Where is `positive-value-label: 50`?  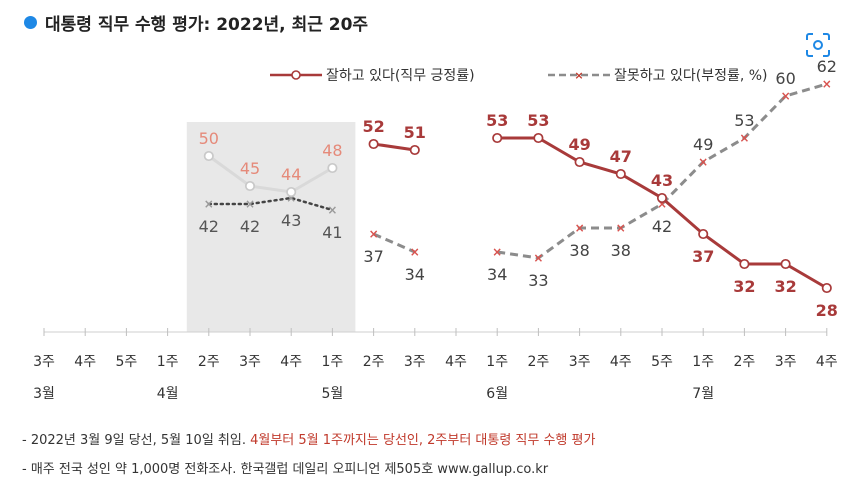
positive-value-label: 50 is located at coordinates (209, 138).